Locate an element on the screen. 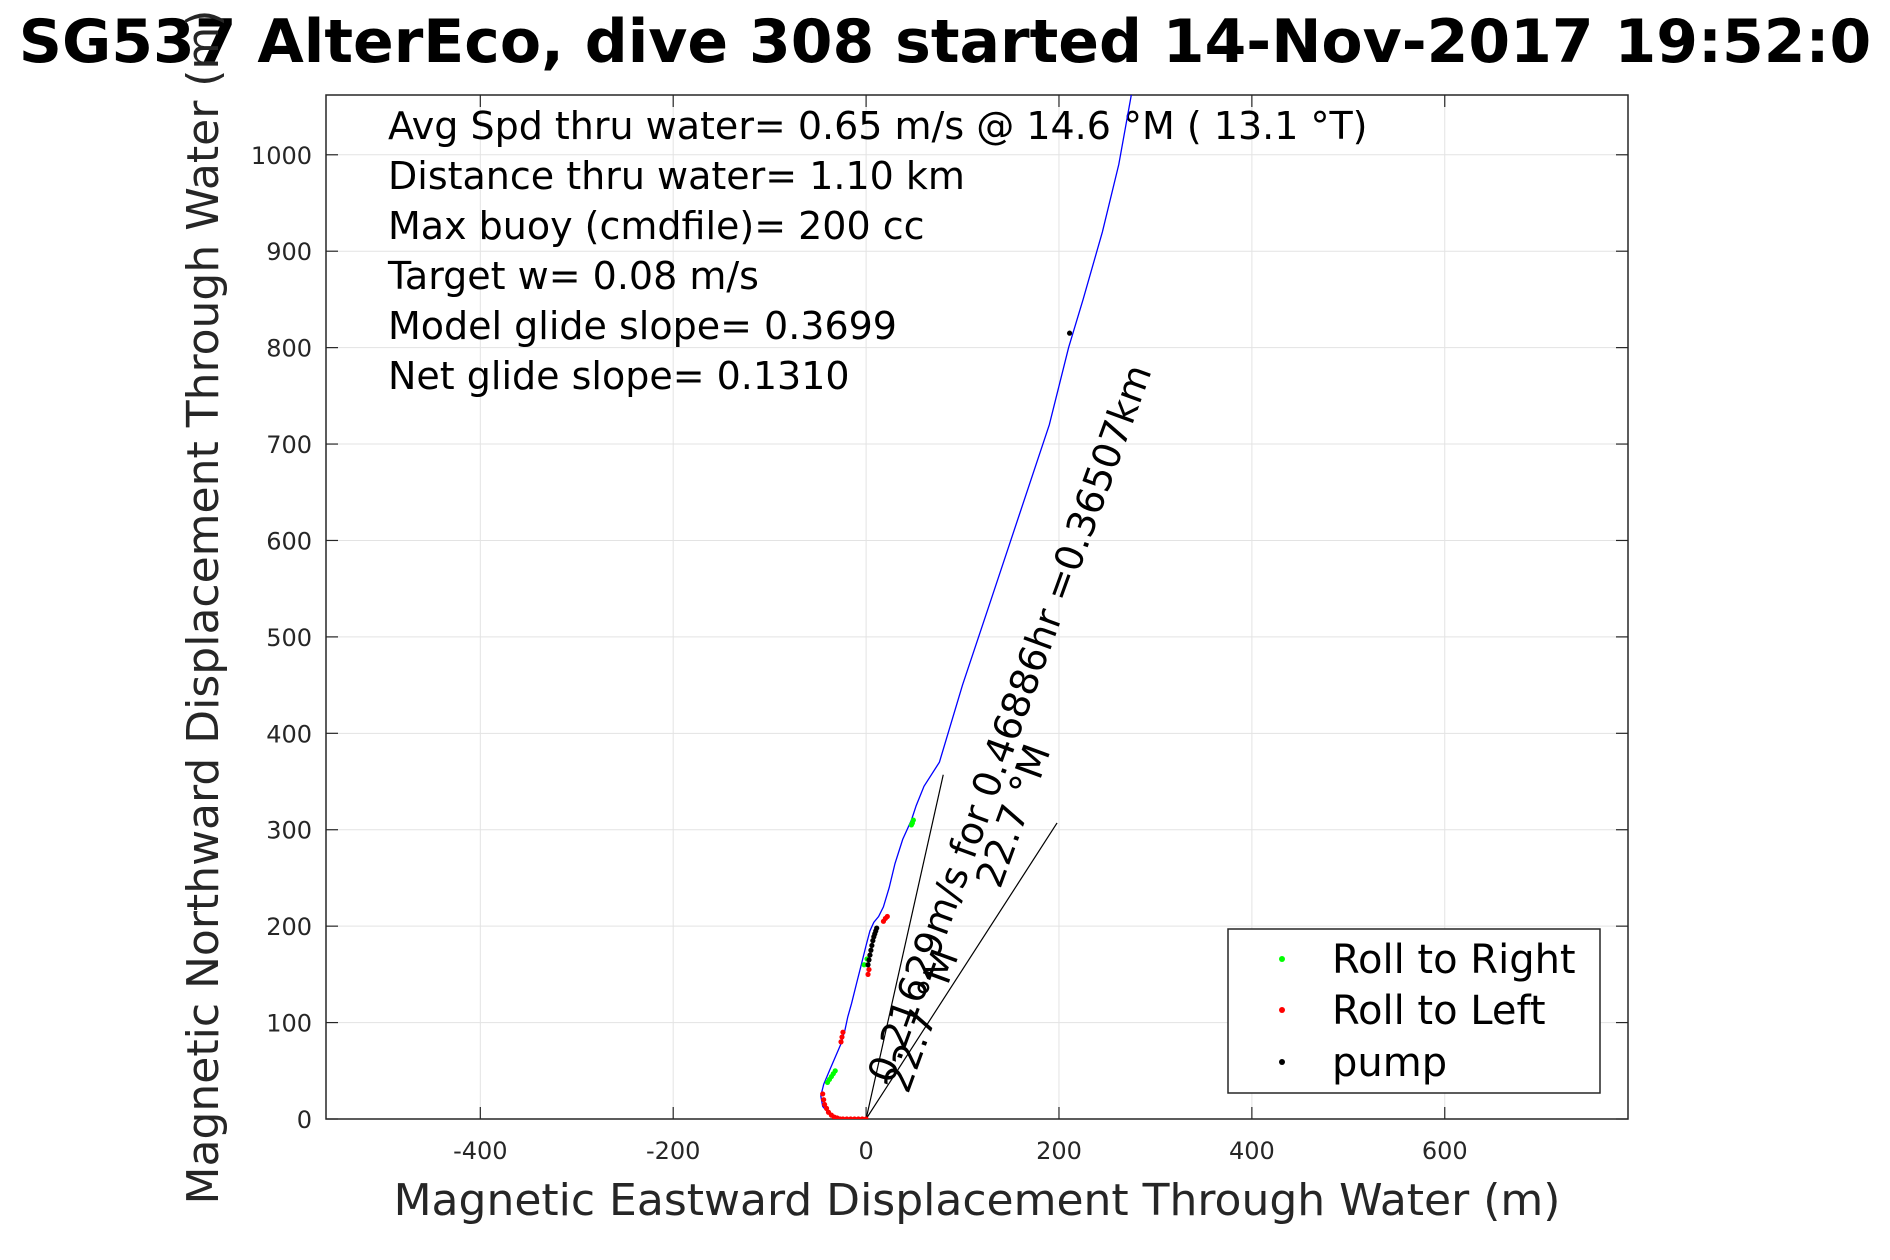 Image resolution: width=1890 pixels, height=1260 pixels. y-tick-label: 200 is located at coordinates (289, 927).